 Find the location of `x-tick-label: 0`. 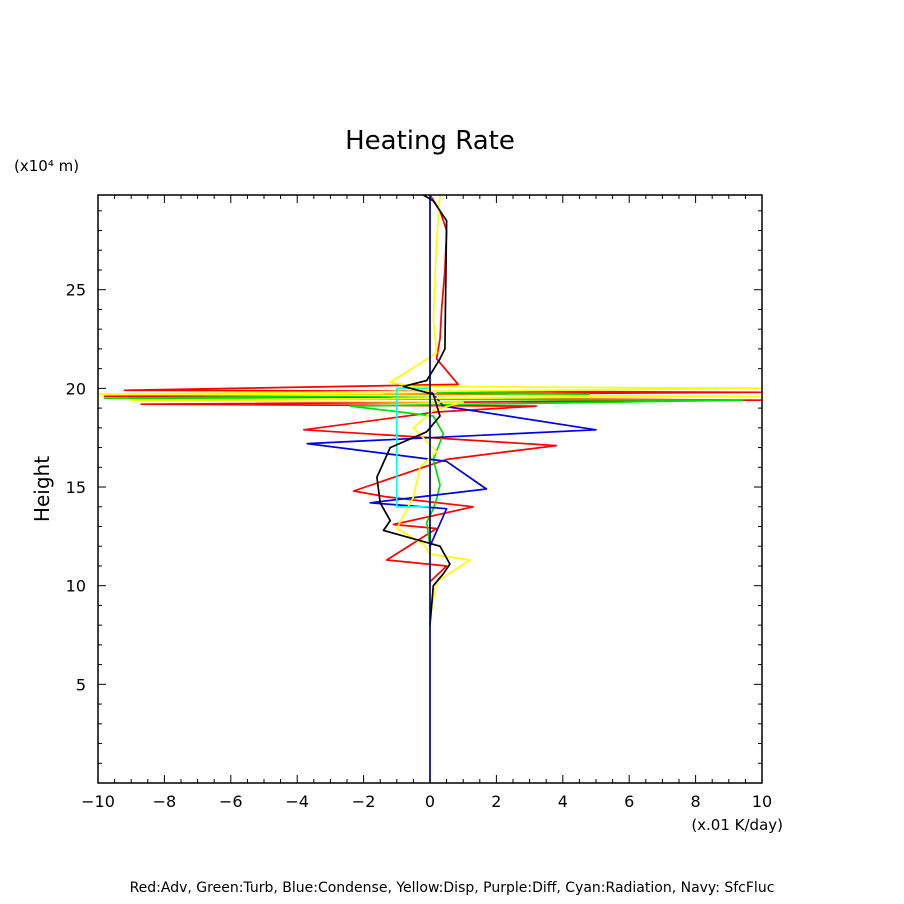

x-tick-label: 0 is located at coordinates (430, 801).